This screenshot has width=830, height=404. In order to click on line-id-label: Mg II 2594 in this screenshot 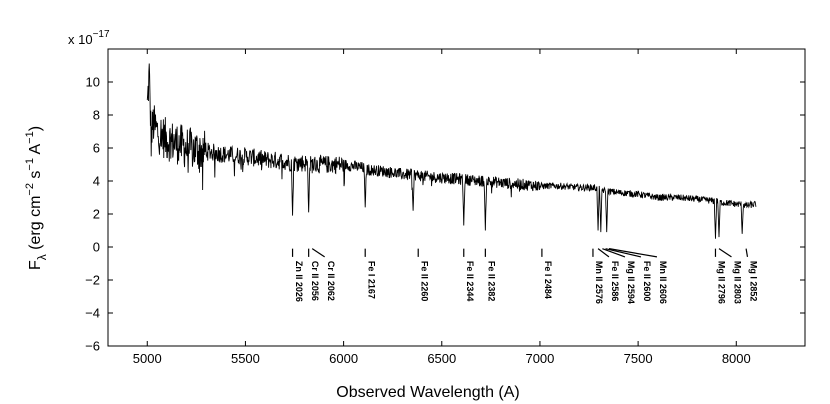, I will do `click(631, 282)`.